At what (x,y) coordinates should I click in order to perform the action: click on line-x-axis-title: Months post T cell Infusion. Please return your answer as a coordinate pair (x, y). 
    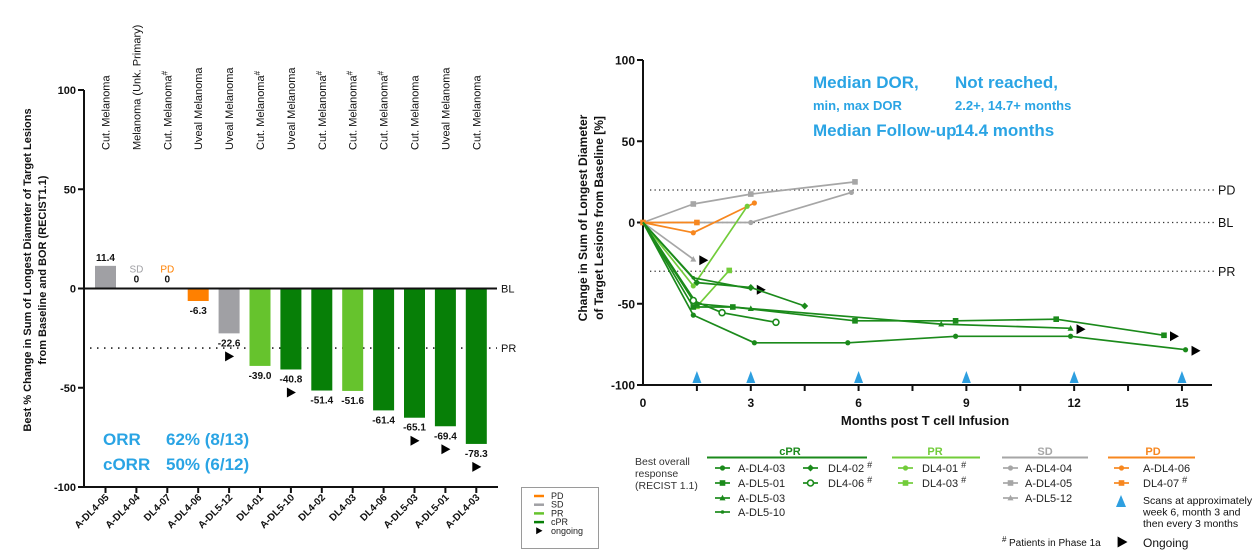
    Looking at the image, I should click on (925, 420).